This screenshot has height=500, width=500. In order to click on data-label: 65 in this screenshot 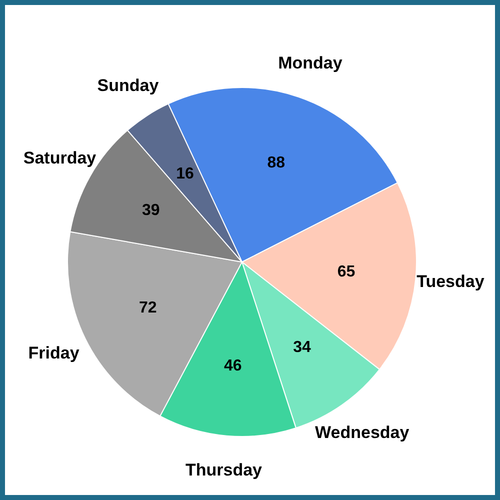, I will do `click(346, 271)`.